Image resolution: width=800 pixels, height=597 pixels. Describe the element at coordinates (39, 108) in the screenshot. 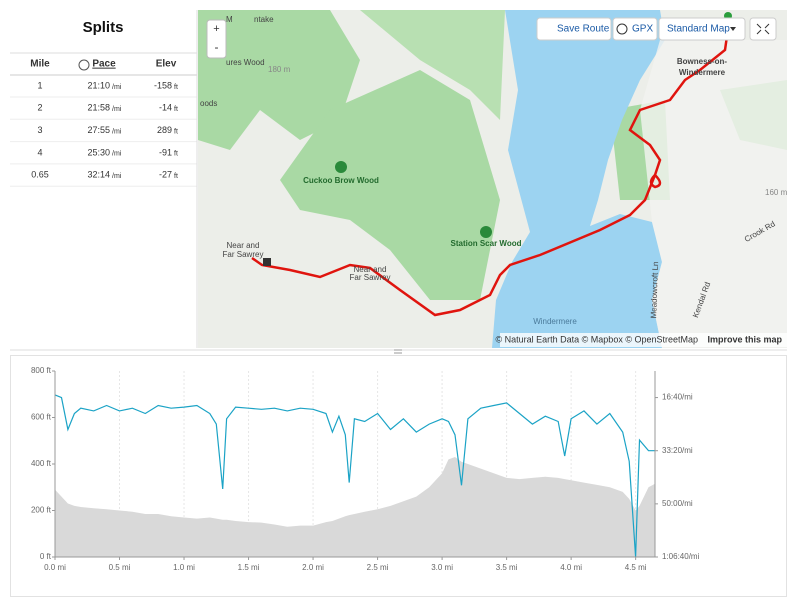

I see `mile: 2` at that location.